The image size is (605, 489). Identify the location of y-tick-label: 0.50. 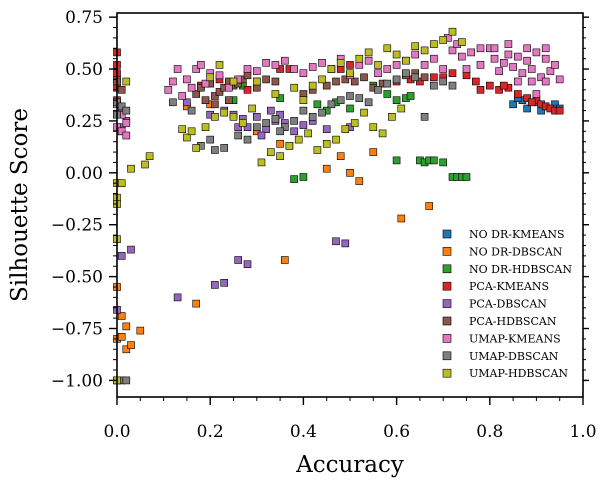
(84, 70).